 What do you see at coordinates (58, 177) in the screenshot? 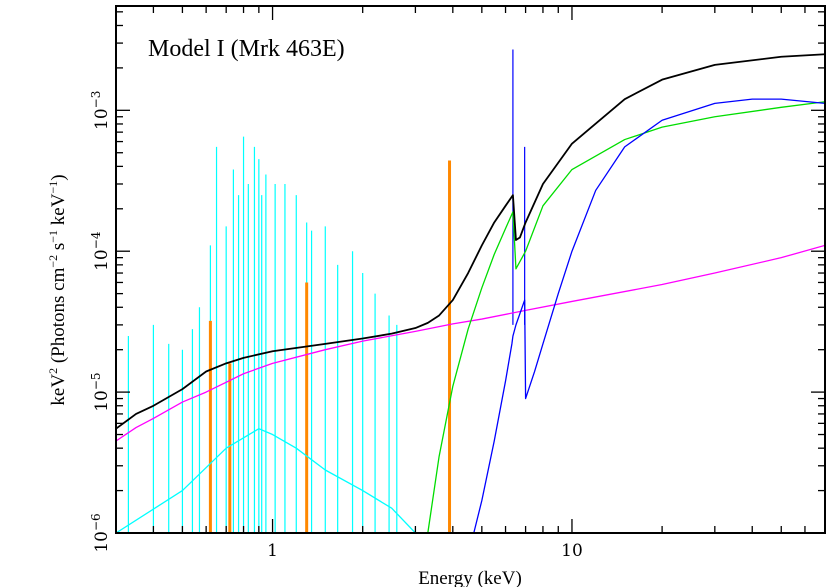
I see `y-axis-label-close: )` at bounding box center [58, 177].